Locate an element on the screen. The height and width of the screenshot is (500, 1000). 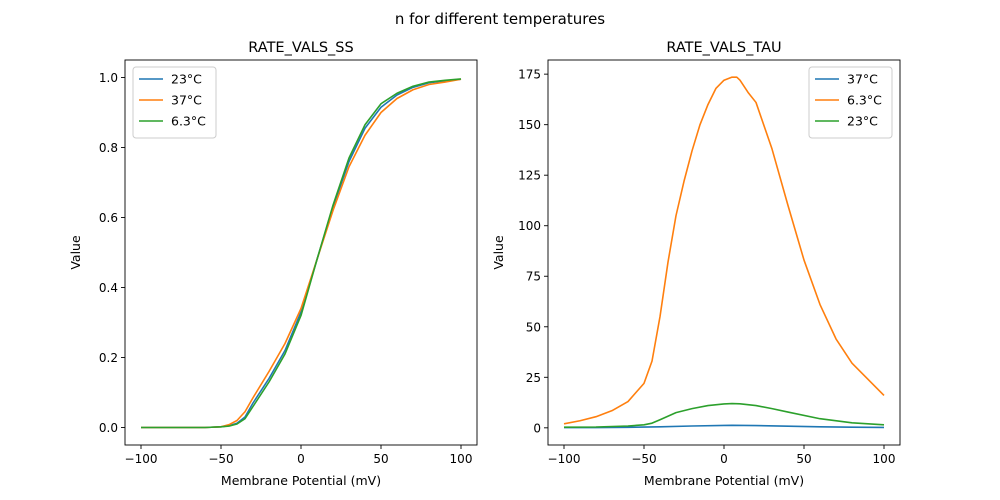
y-tick-label: 0.6 is located at coordinates (108, 218).